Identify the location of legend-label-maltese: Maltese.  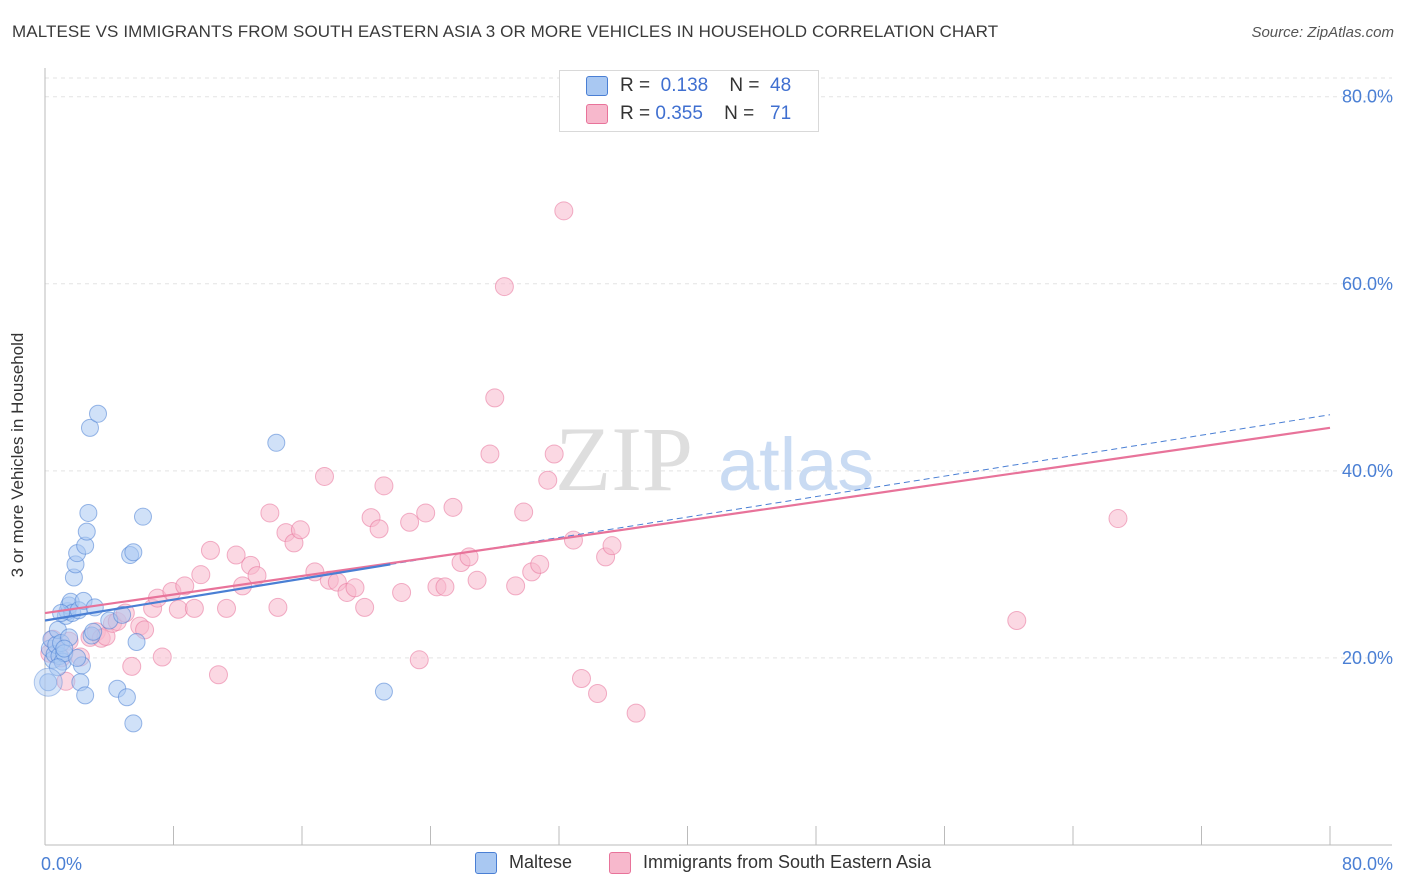
(541, 862).